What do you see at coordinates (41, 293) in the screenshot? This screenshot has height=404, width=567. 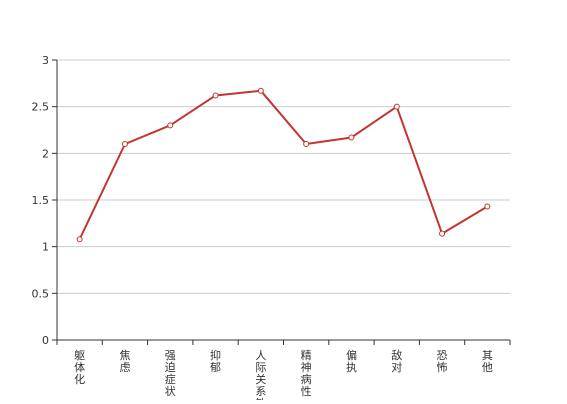 I see `y-tick-label: 0.5` at bounding box center [41, 293].